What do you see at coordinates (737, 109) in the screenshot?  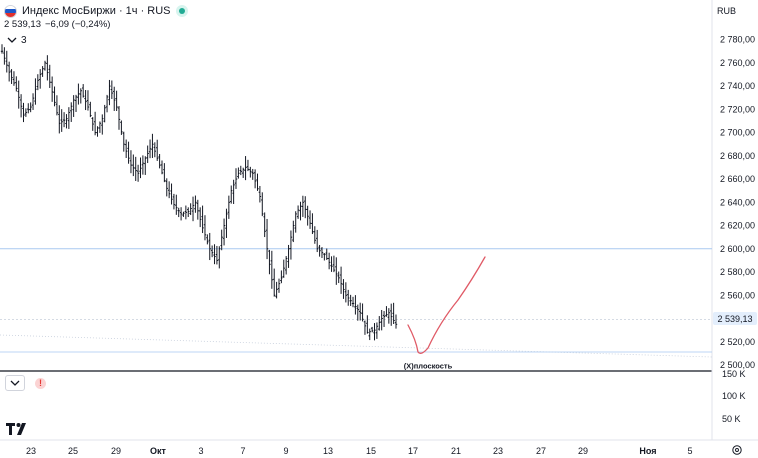 I see `price-axis-label: 2 720,00` at bounding box center [737, 109].